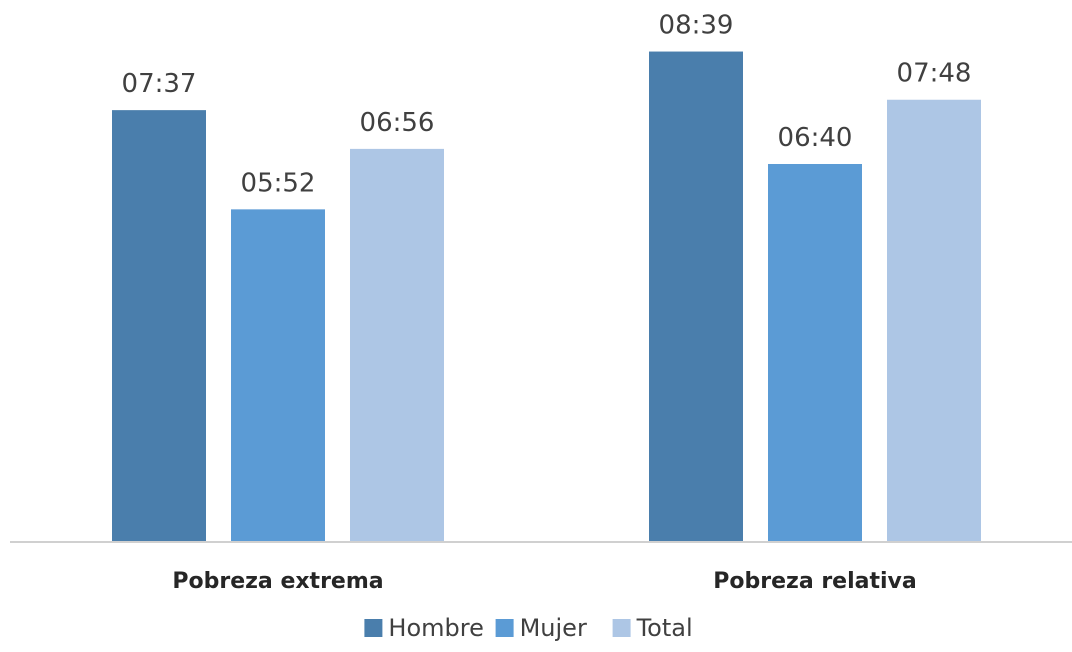 Image resolution: width=1072 pixels, height=652 pixels. Describe the element at coordinates (934, 74) in the screenshot. I see `data-label-pobreza-relativa-total: 07:48` at that location.